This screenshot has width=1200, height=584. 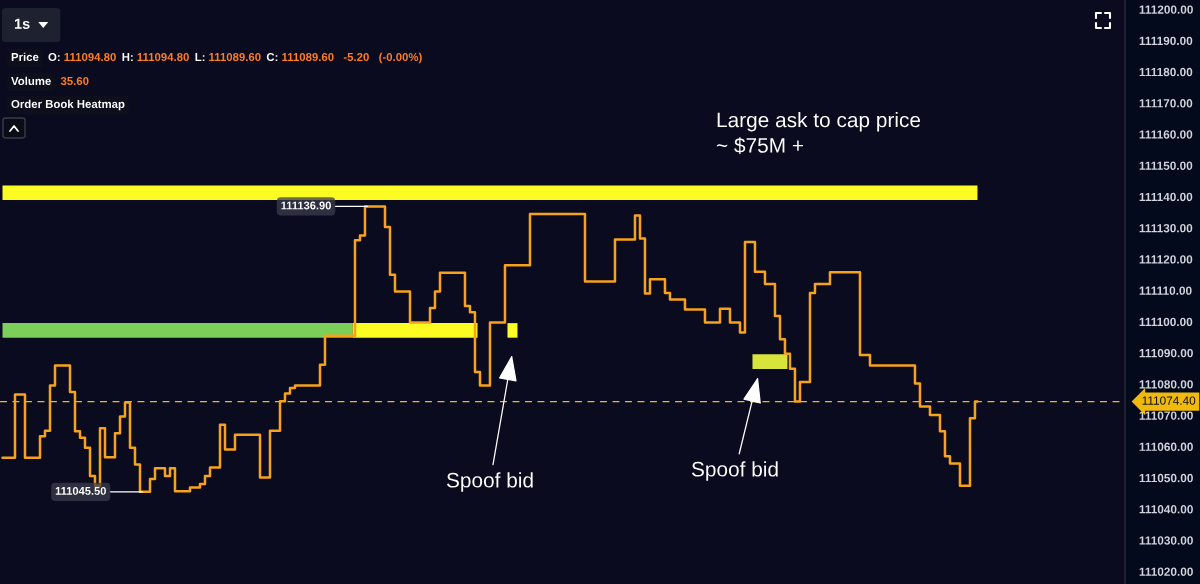 What do you see at coordinates (22, 23) in the screenshot?
I see `annotation: 1s` at bounding box center [22, 23].